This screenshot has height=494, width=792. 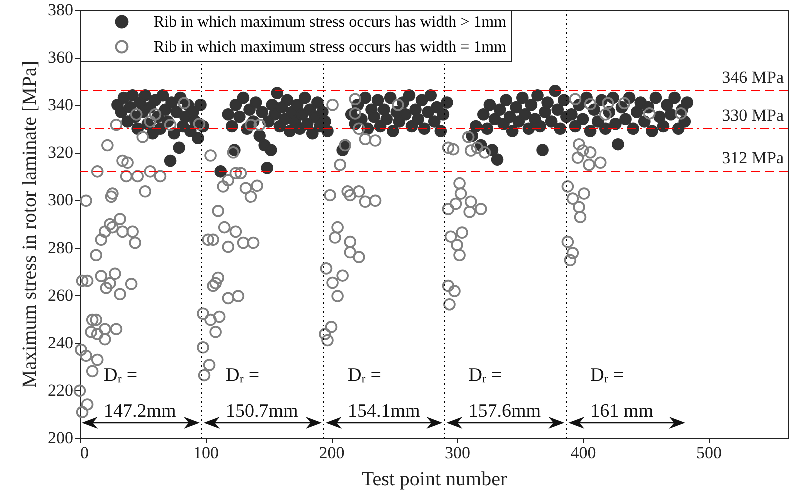 I want to click on legend-label: Rib in which maximum stress occurs has width = 1mm, so click(x=331, y=47).